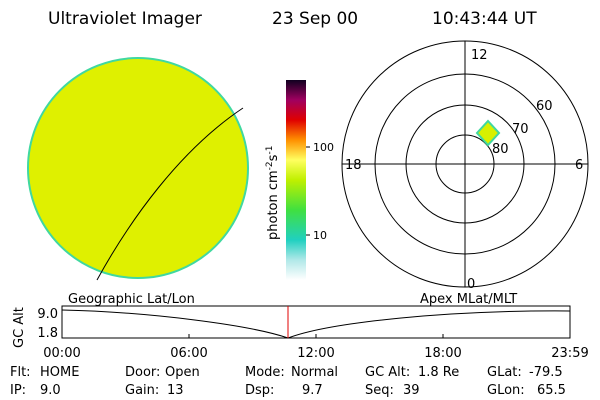 The height and width of the screenshot is (400, 600). What do you see at coordinates (270, 150) in the screenshot?
I see `label-sup: -1` at bounding box center [270, 150].